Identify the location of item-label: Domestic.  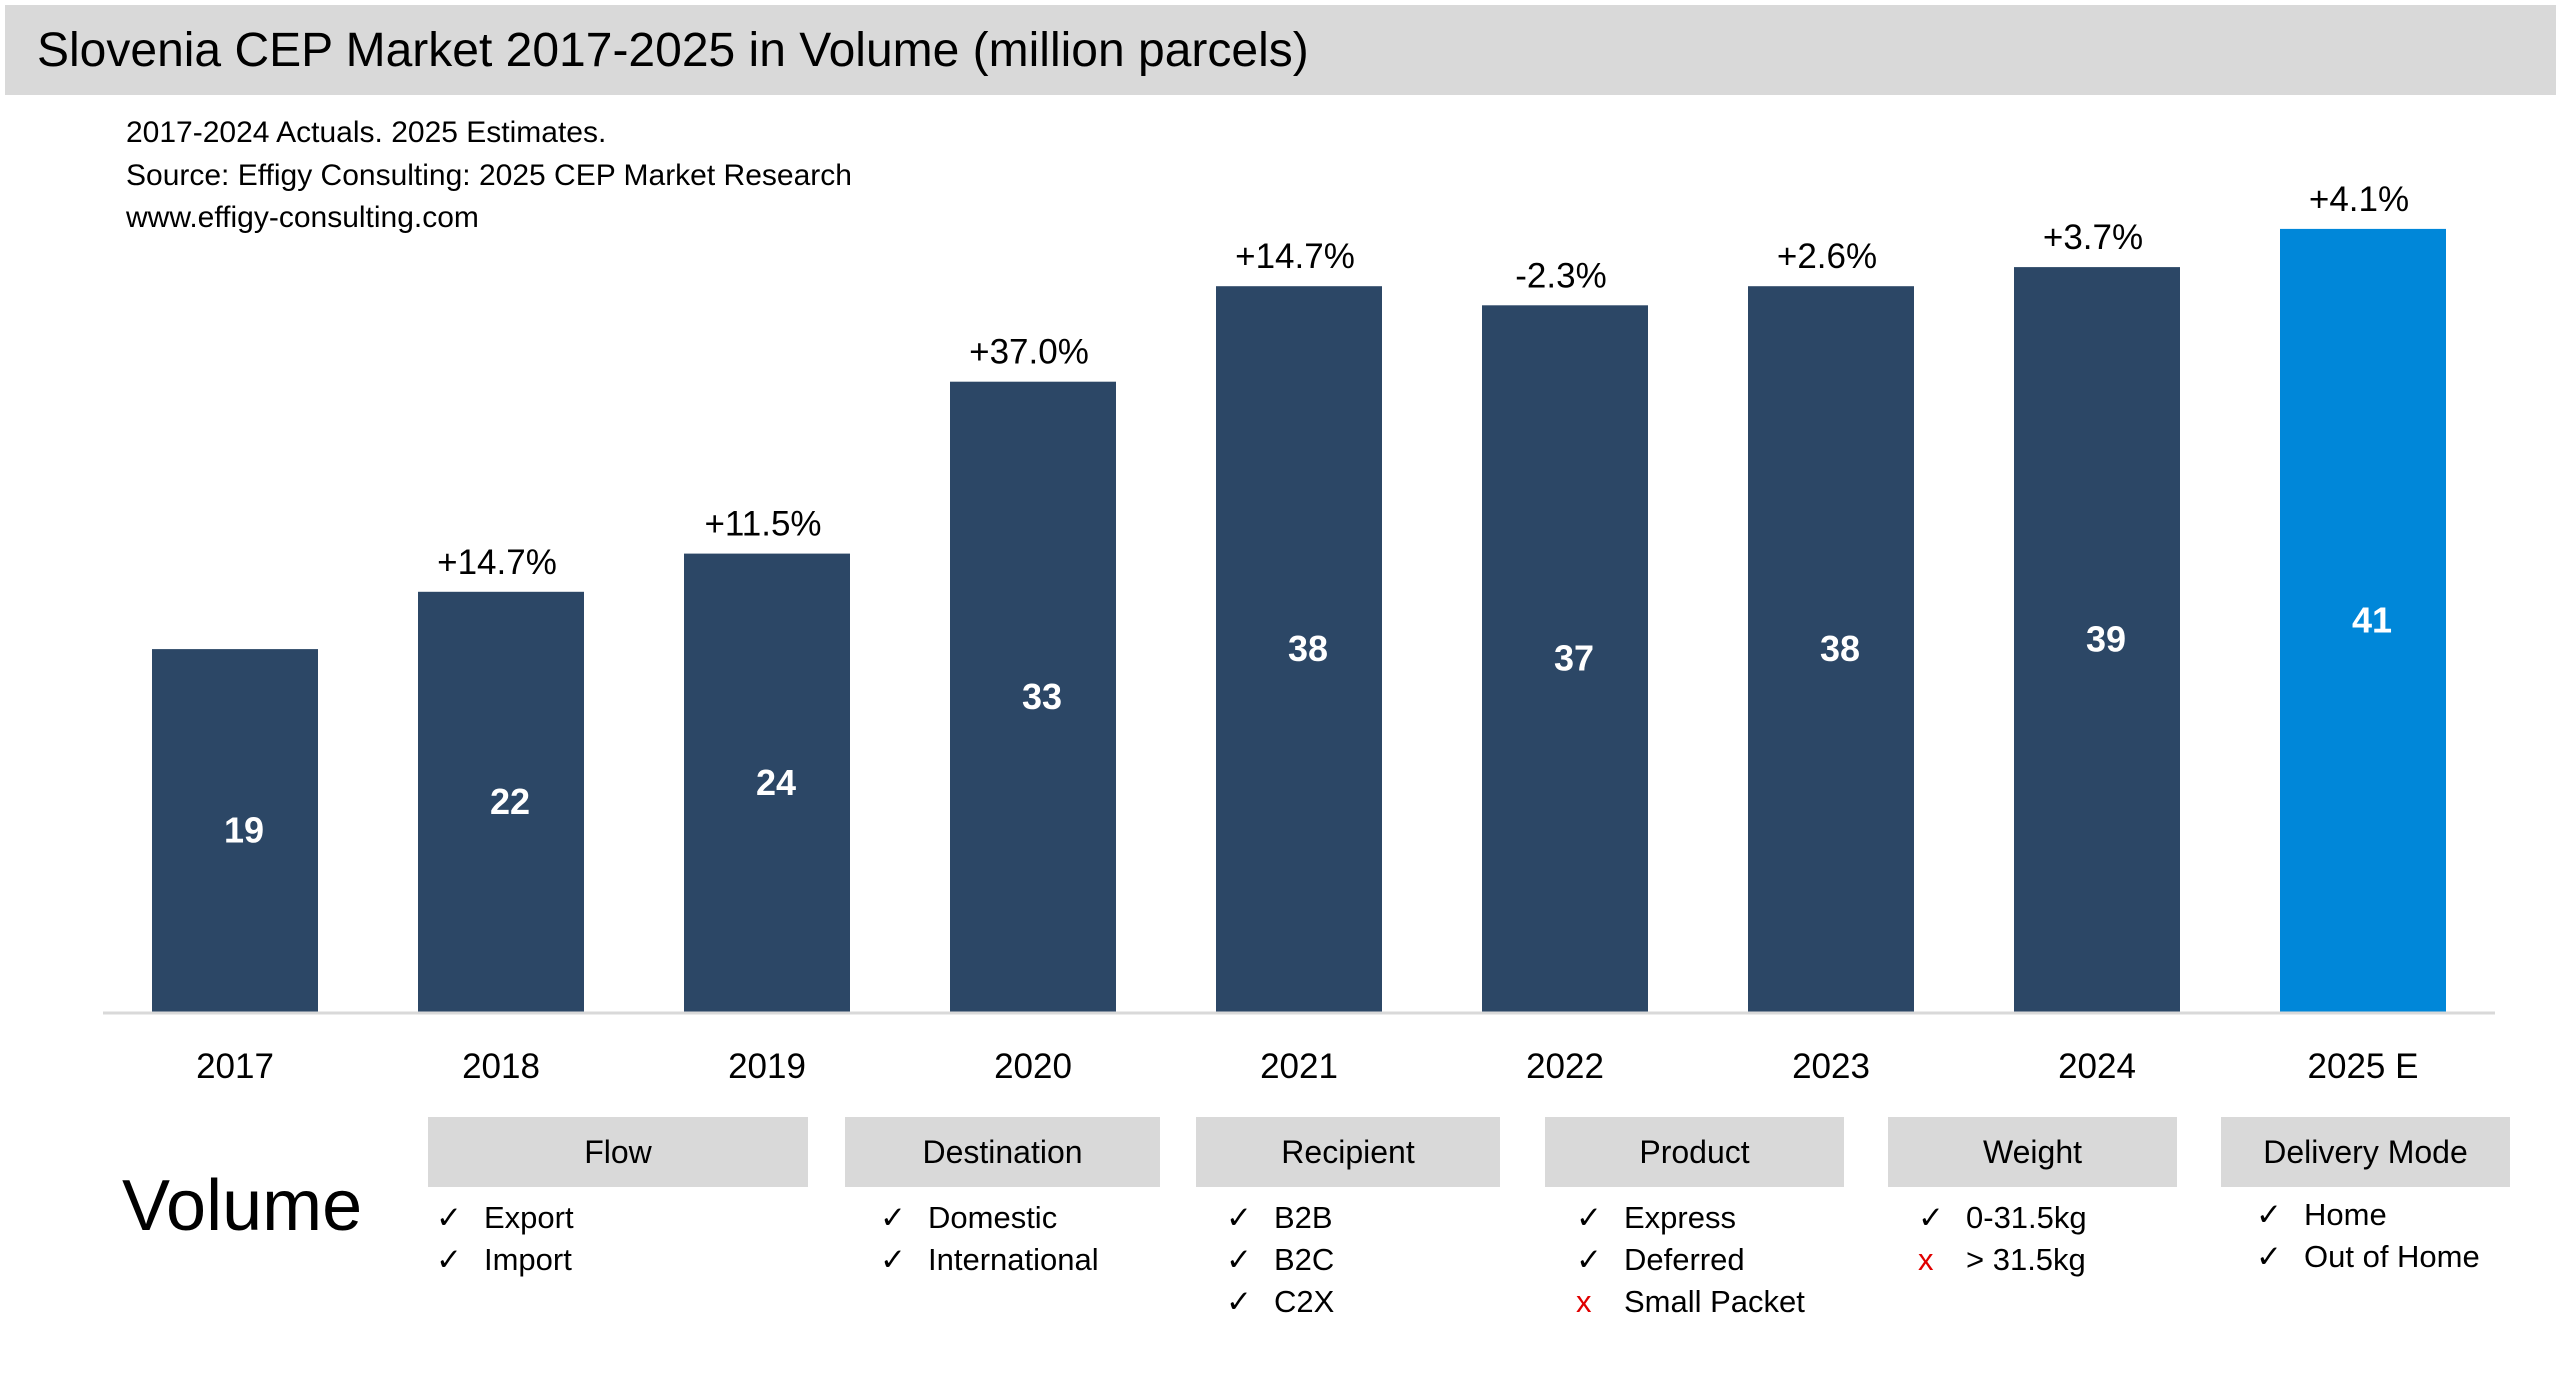
(993, 1217).